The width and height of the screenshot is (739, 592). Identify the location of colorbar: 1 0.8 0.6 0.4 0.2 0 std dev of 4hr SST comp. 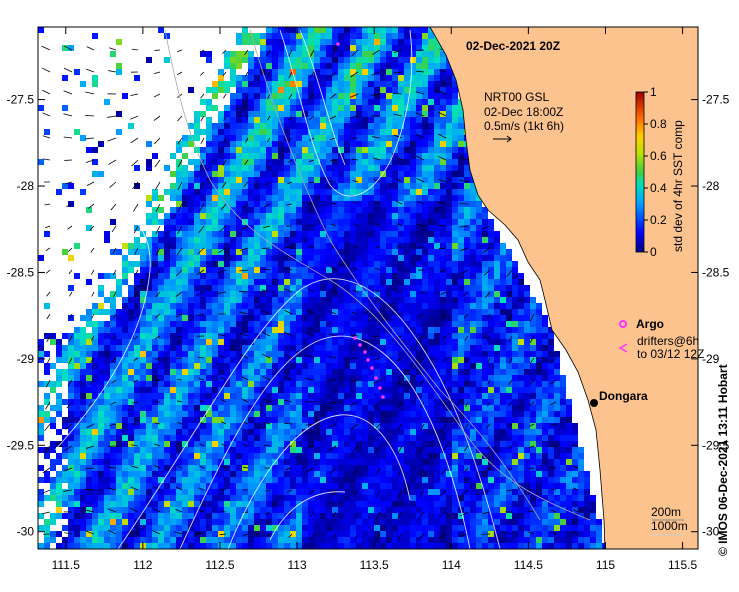
(660, 172).